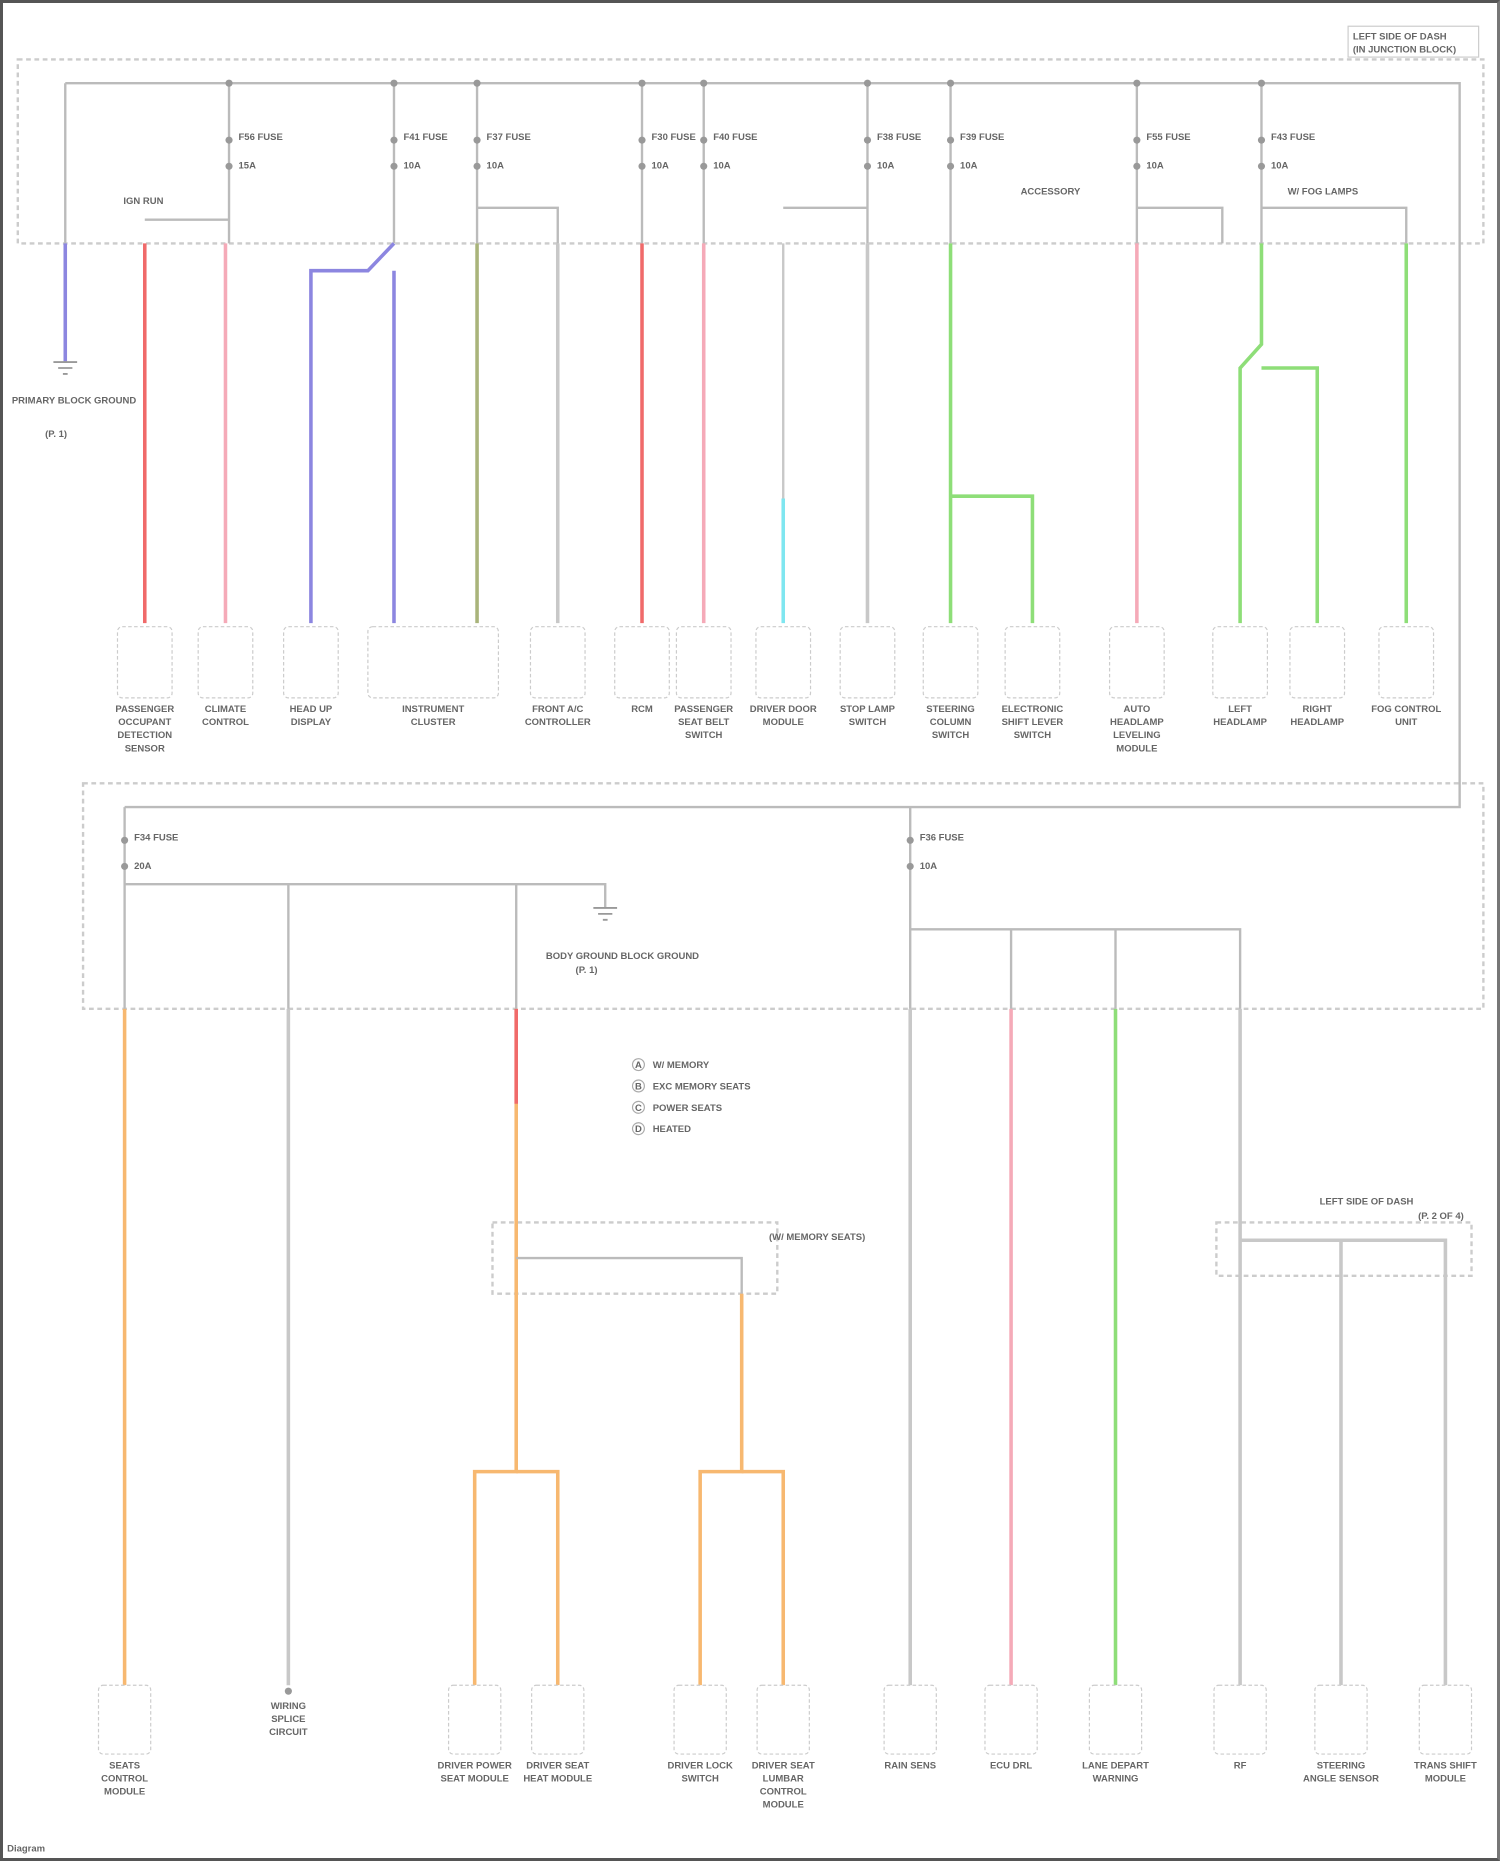 The height and width of the screenshot is (1861, 1500). I want to click on legend-text: W/ MEMORY, so click(681, 1065).